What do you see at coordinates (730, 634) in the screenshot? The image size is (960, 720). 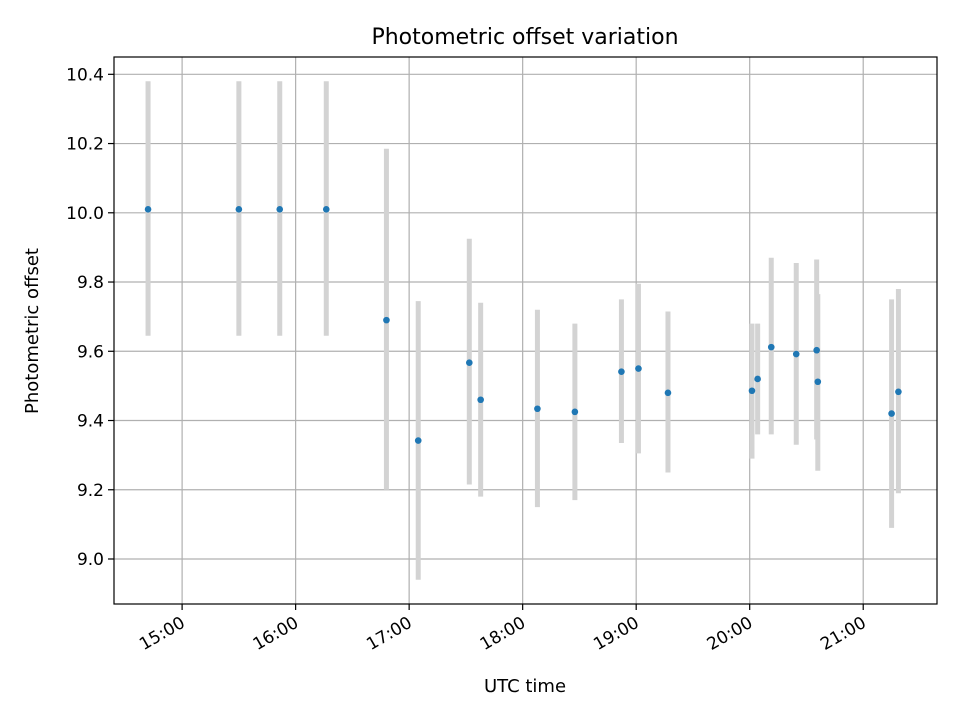 I see `x-tick-label: 20:00` at bounding box center [730, 634].